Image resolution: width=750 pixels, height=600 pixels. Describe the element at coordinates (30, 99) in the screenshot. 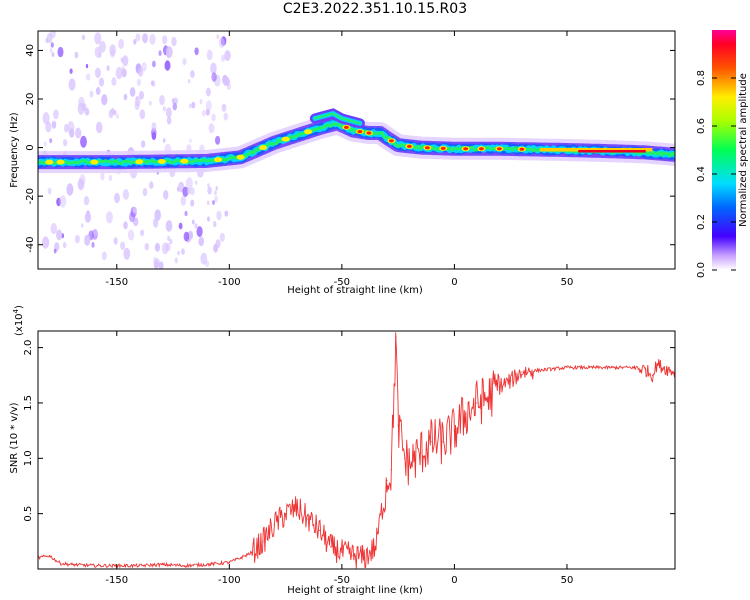

I see `top-y-tick-label: 20` at that location.